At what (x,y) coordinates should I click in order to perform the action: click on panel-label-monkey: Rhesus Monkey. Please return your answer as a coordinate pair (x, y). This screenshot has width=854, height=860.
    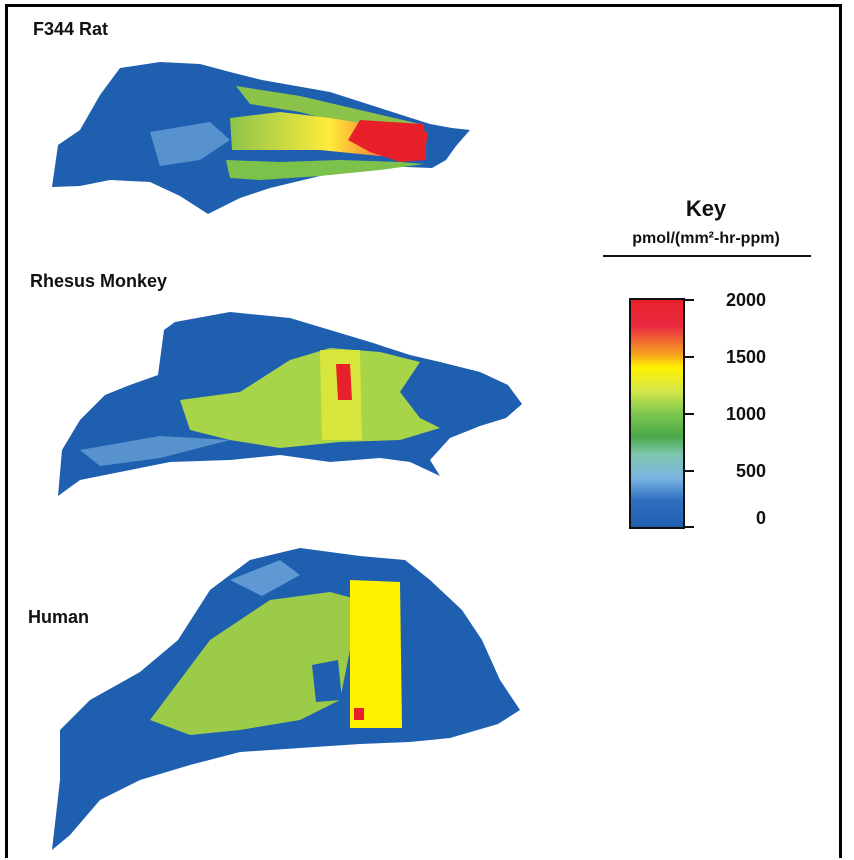
    Looking at the image, I should click on (99, 281).